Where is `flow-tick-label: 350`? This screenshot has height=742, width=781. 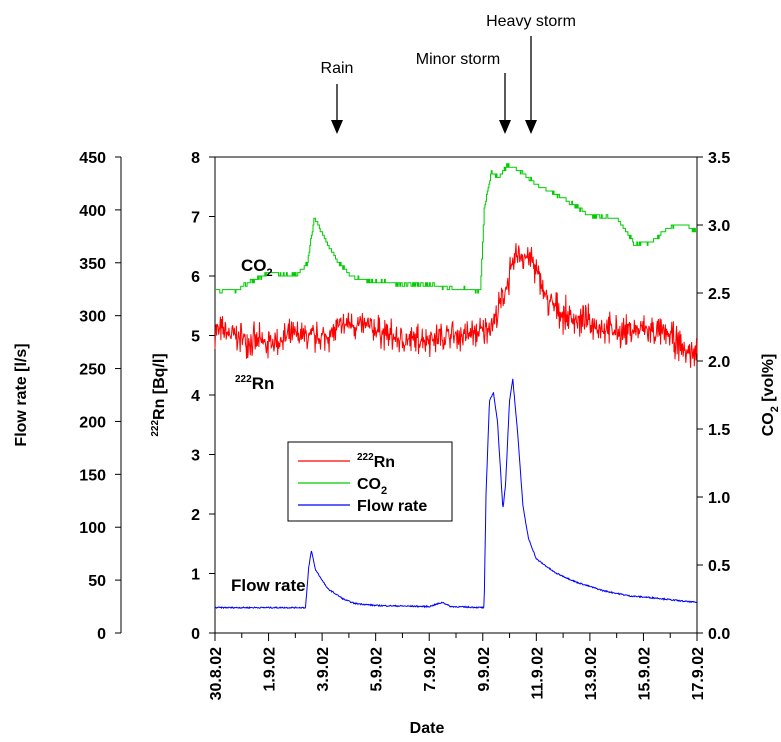 flow-tick-label: 350 is located at coordinates (92, 264).